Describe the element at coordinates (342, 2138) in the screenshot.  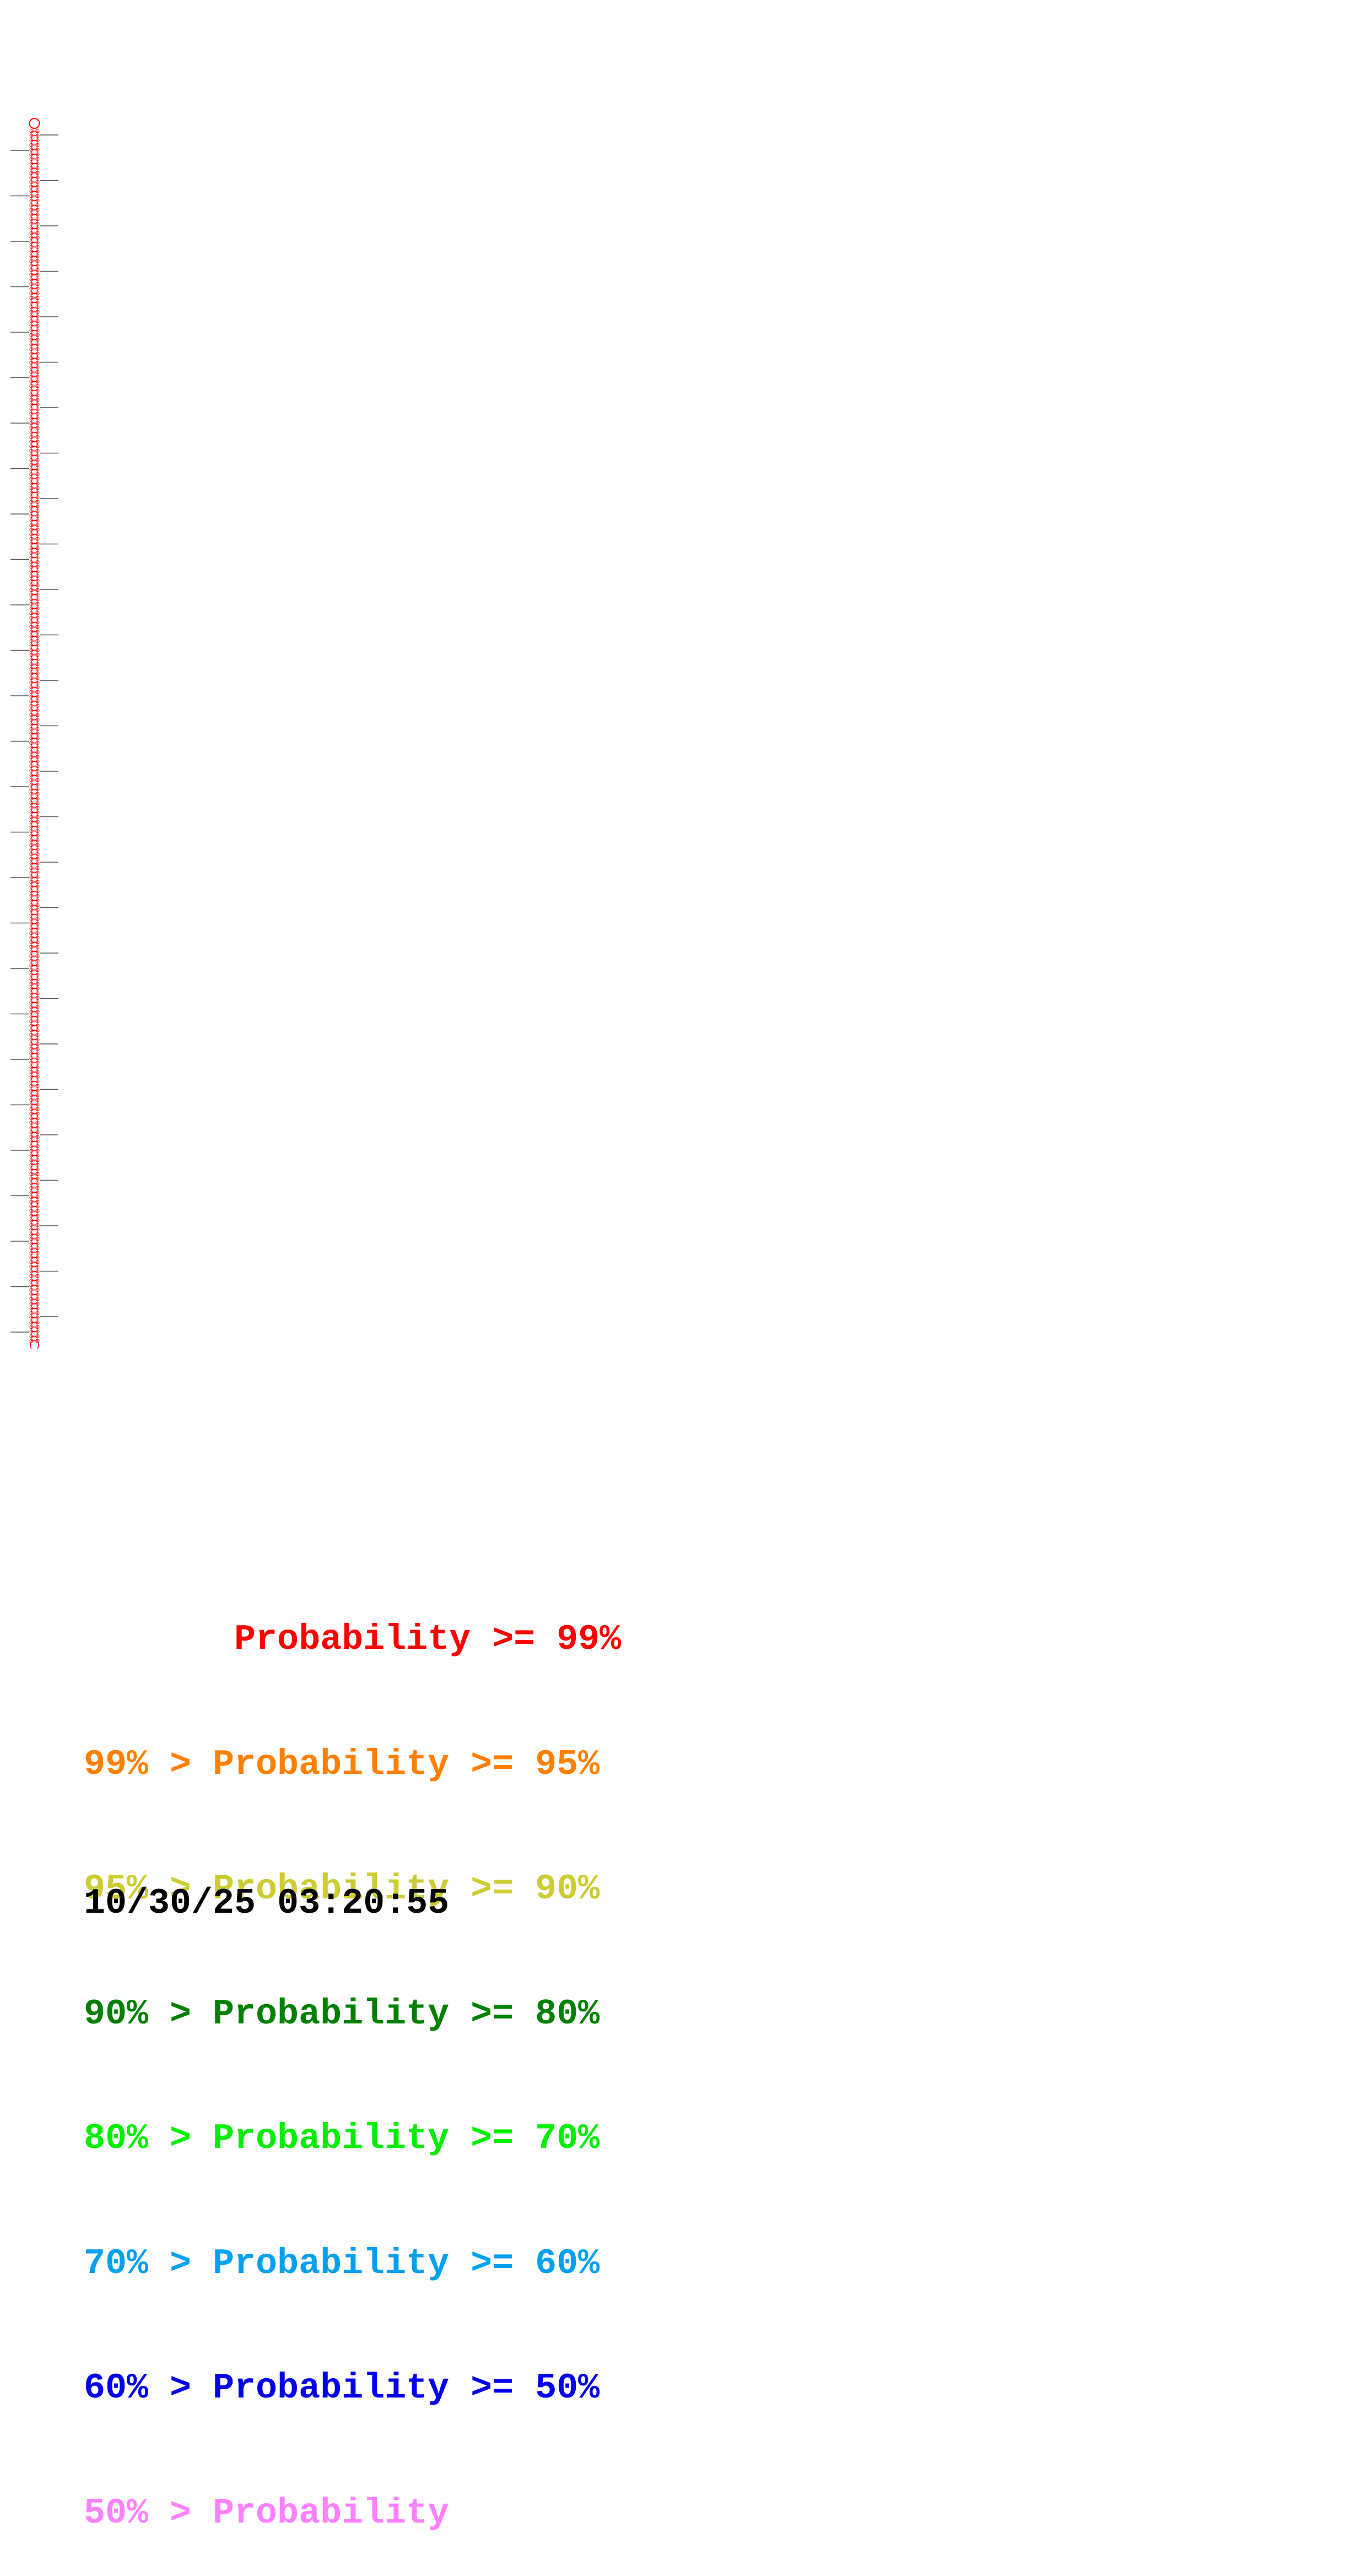
I see `legend-row-70: 80% > Probability >= 70%` at that location.